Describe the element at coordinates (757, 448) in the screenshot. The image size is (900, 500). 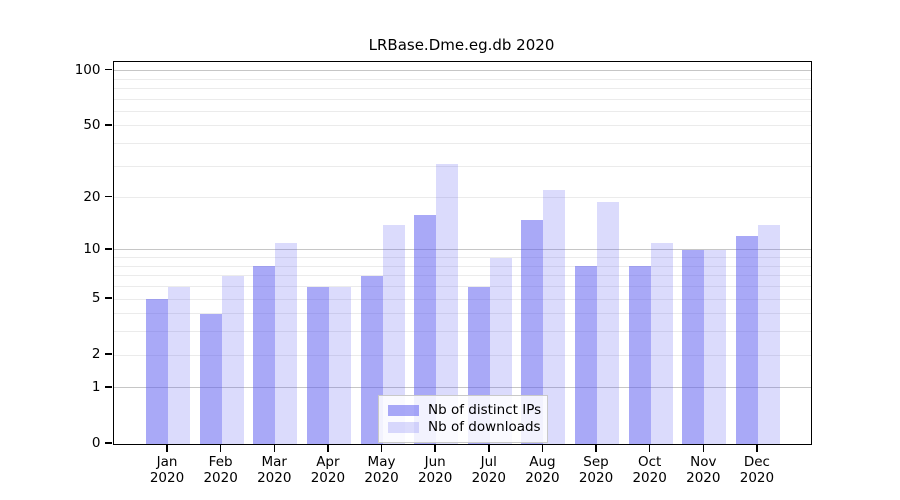
I see `x-tick-dec` at that location.